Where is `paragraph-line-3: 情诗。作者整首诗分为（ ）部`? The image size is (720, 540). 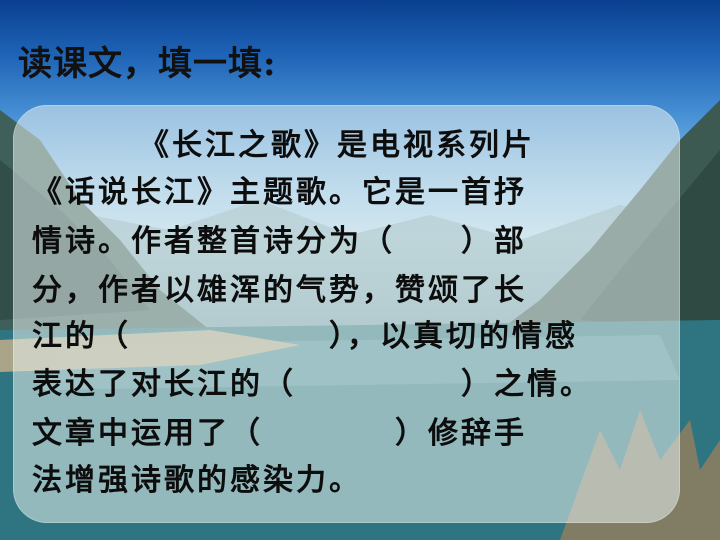 paragraph-line-3: 情诗。作者整首诗分为（ ）部 is located at coordinates (279, 241).